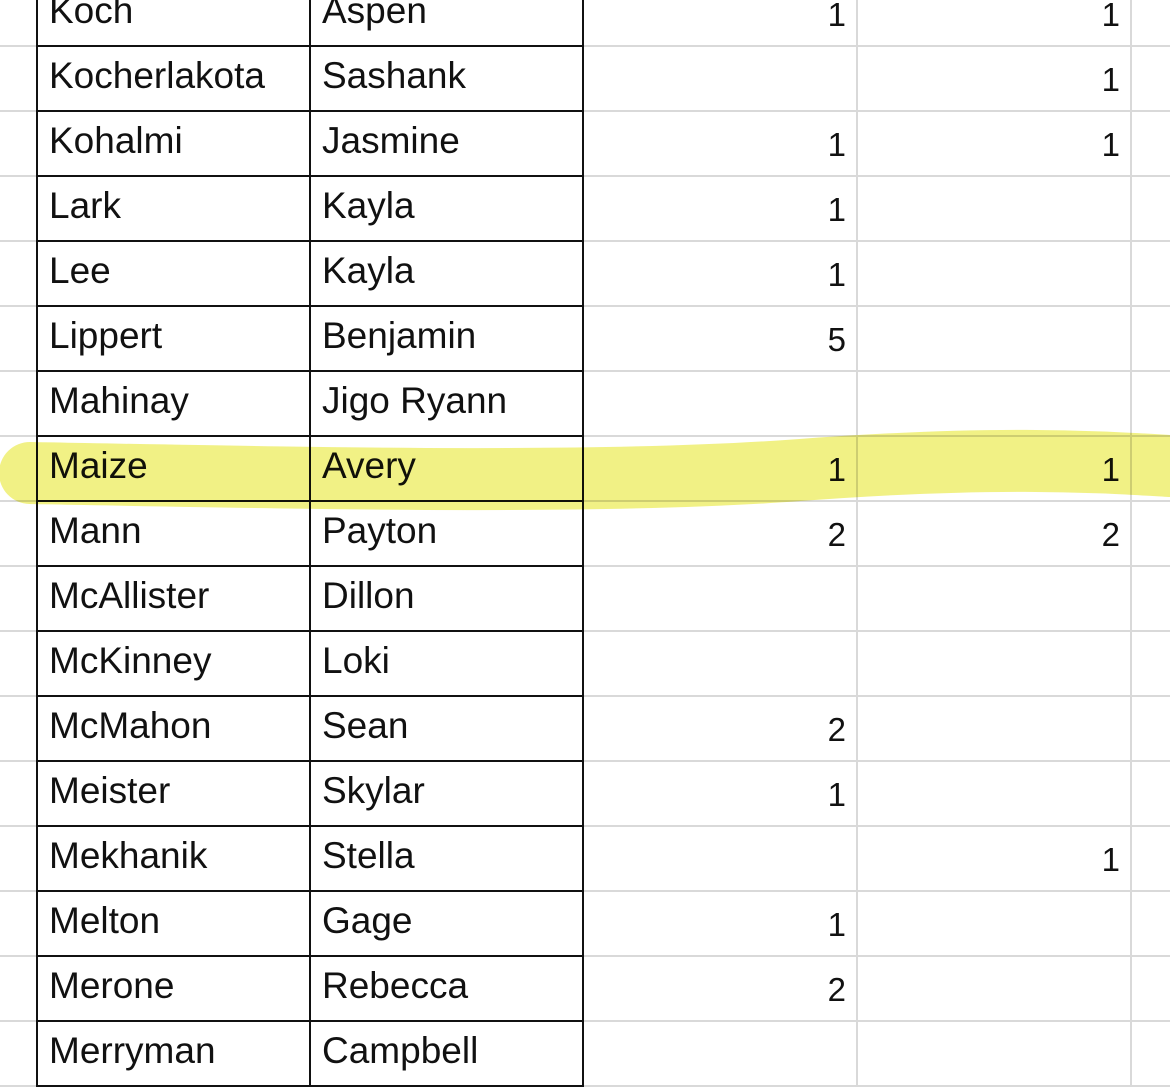  What do you see at coordinates (173, 989) in the screenshot?
I see `last-name-cell: Merone` at bounding box center [173, 989].